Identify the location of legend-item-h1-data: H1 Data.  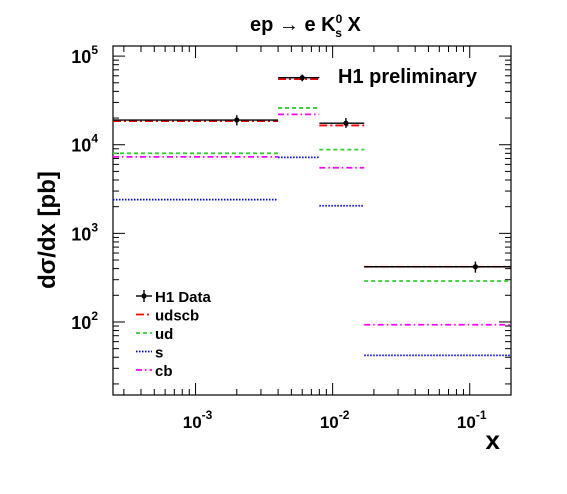
(174, 297).